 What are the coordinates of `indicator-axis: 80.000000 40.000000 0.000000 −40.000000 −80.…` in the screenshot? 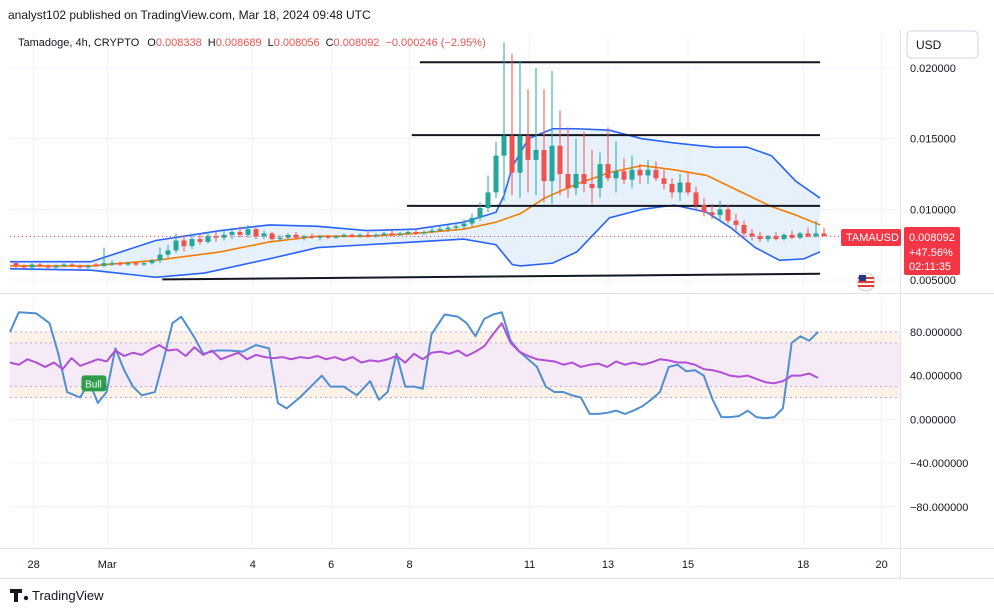 It's located at (939, 420).